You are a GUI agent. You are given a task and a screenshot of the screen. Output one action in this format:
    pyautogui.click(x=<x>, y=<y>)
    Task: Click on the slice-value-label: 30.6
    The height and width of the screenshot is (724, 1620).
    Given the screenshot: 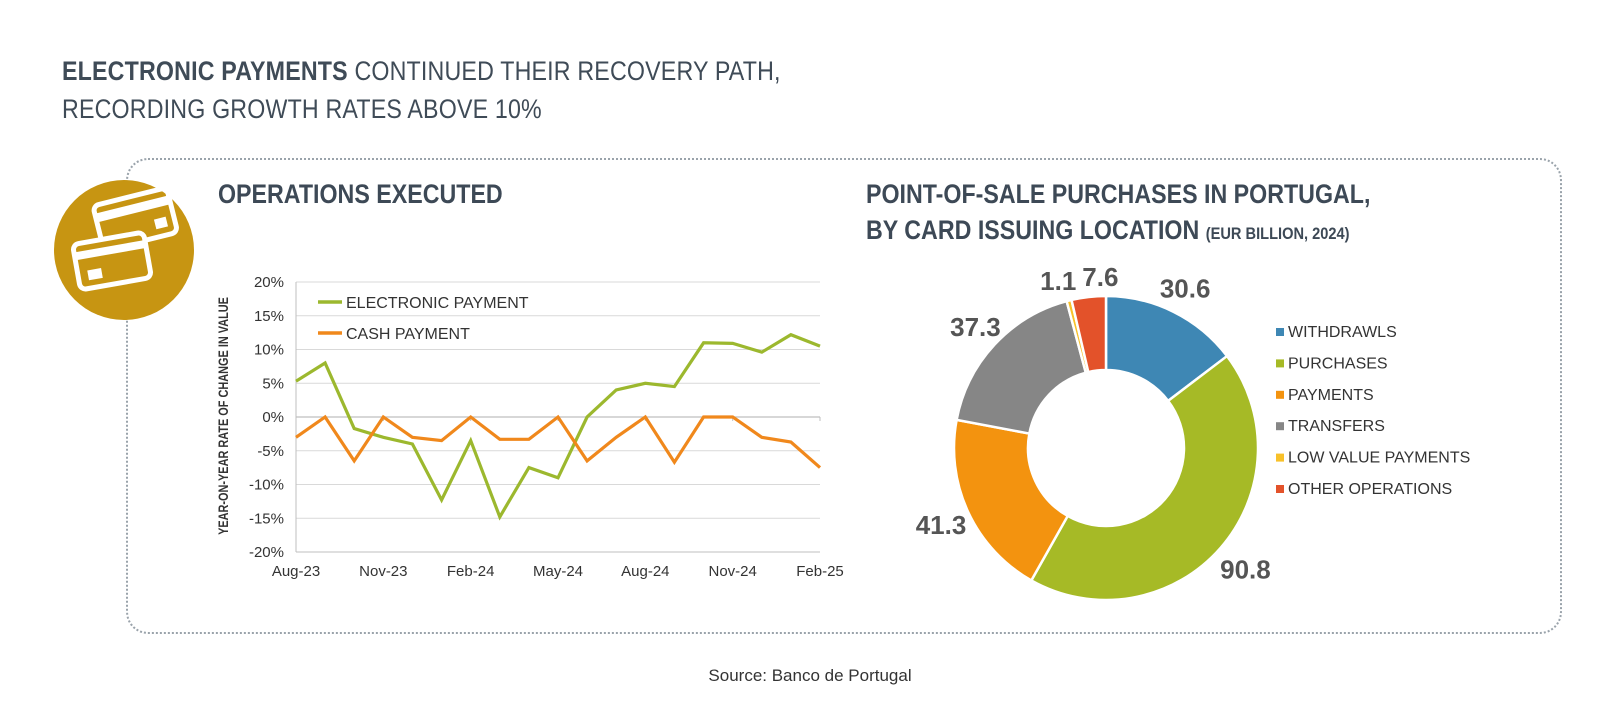 What is the action you would take?
    pyautogui.click(x=1185, y=289)
    